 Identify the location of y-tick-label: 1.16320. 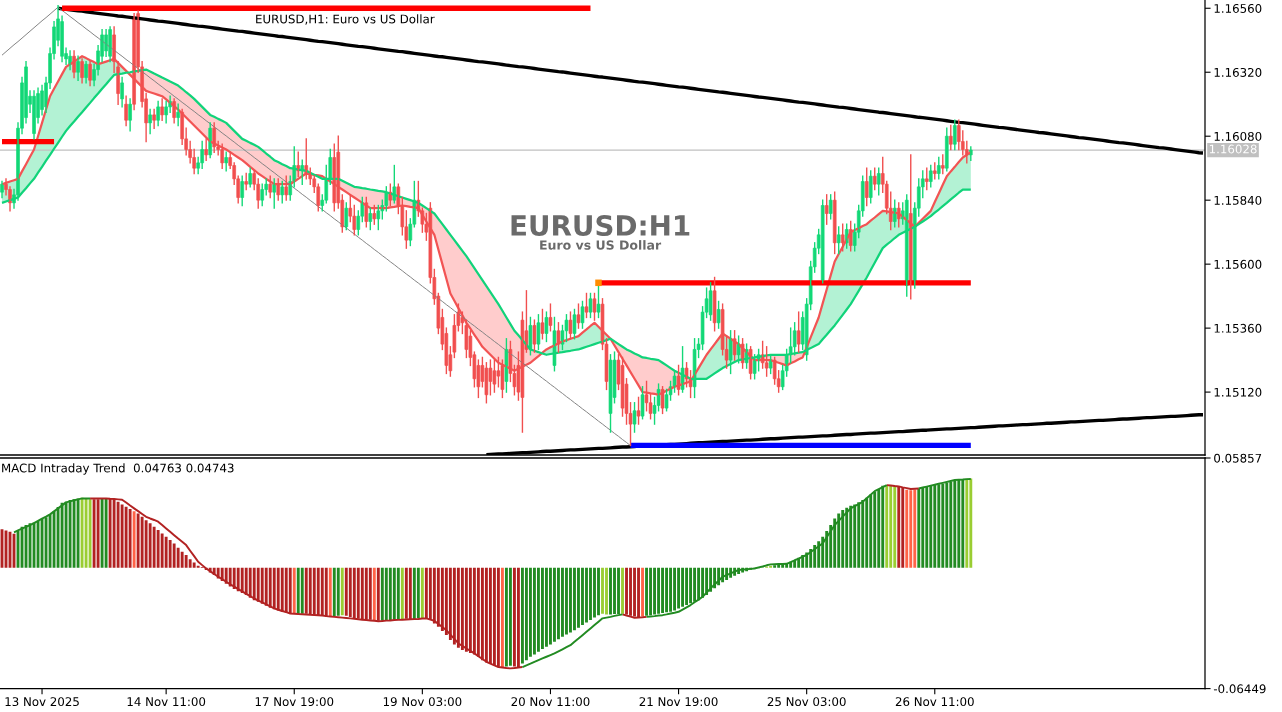
(1238, 72).